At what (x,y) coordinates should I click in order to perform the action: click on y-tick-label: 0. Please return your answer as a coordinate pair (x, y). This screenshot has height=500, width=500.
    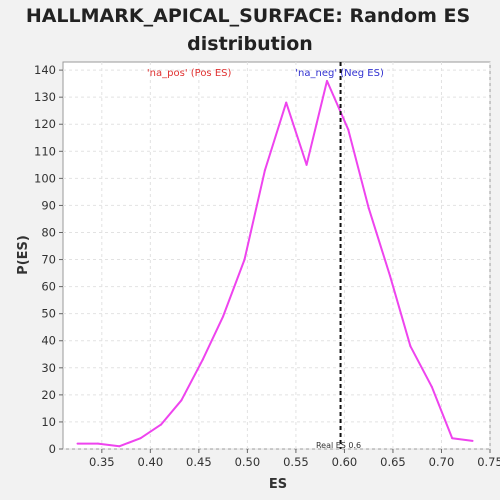
    Looking at the image, I should click on (52, 449).